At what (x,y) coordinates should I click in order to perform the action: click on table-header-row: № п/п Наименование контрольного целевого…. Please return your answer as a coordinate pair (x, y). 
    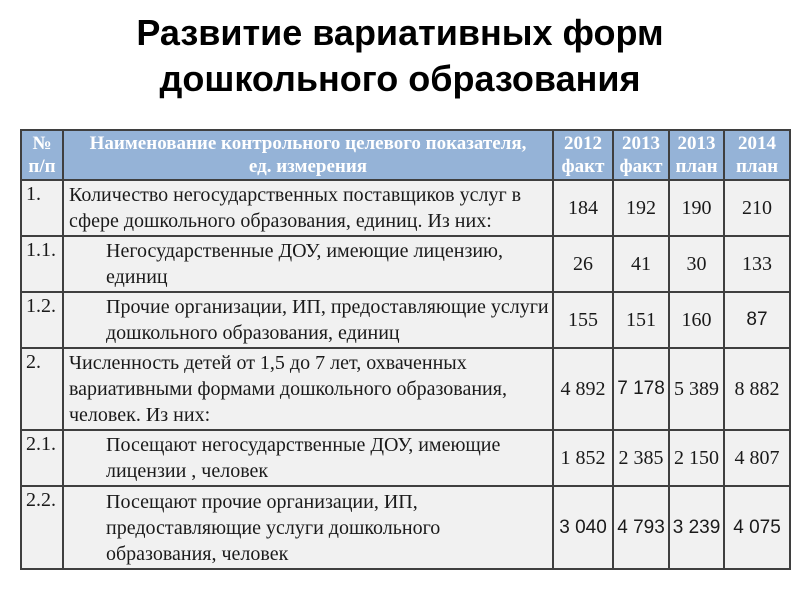
    Looking at the image, I should click on (405, 155).